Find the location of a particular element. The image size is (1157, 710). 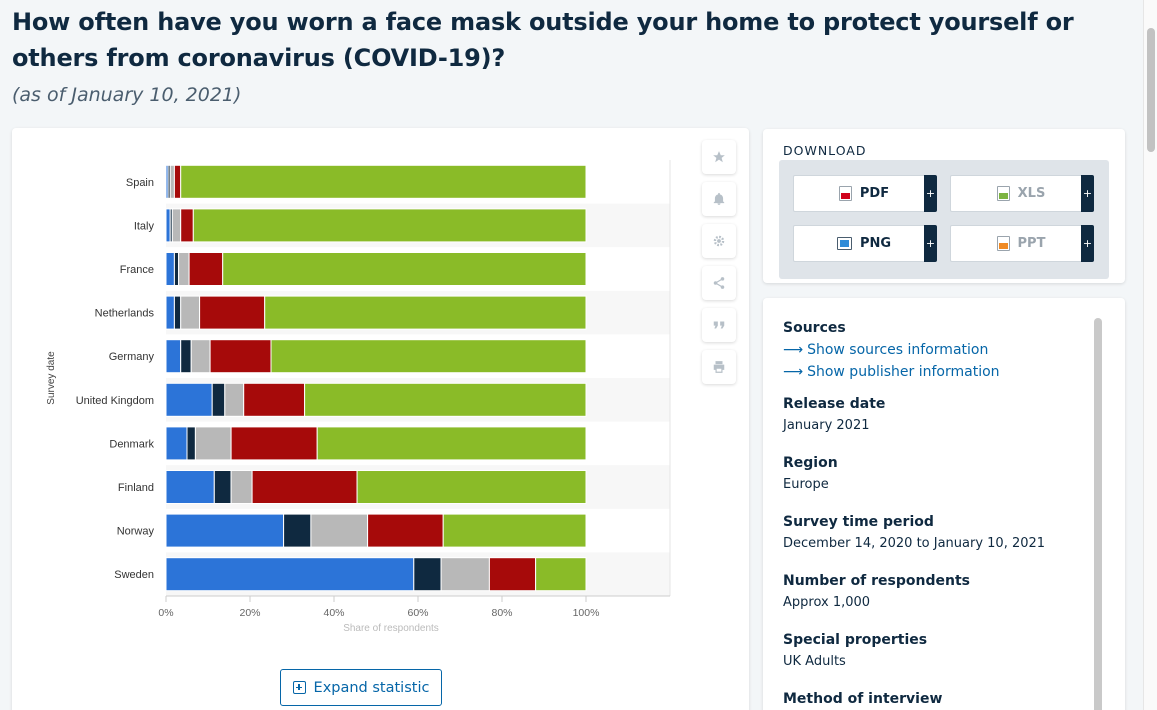

x-tick-label: 0% is located at coordinates (165, 613).